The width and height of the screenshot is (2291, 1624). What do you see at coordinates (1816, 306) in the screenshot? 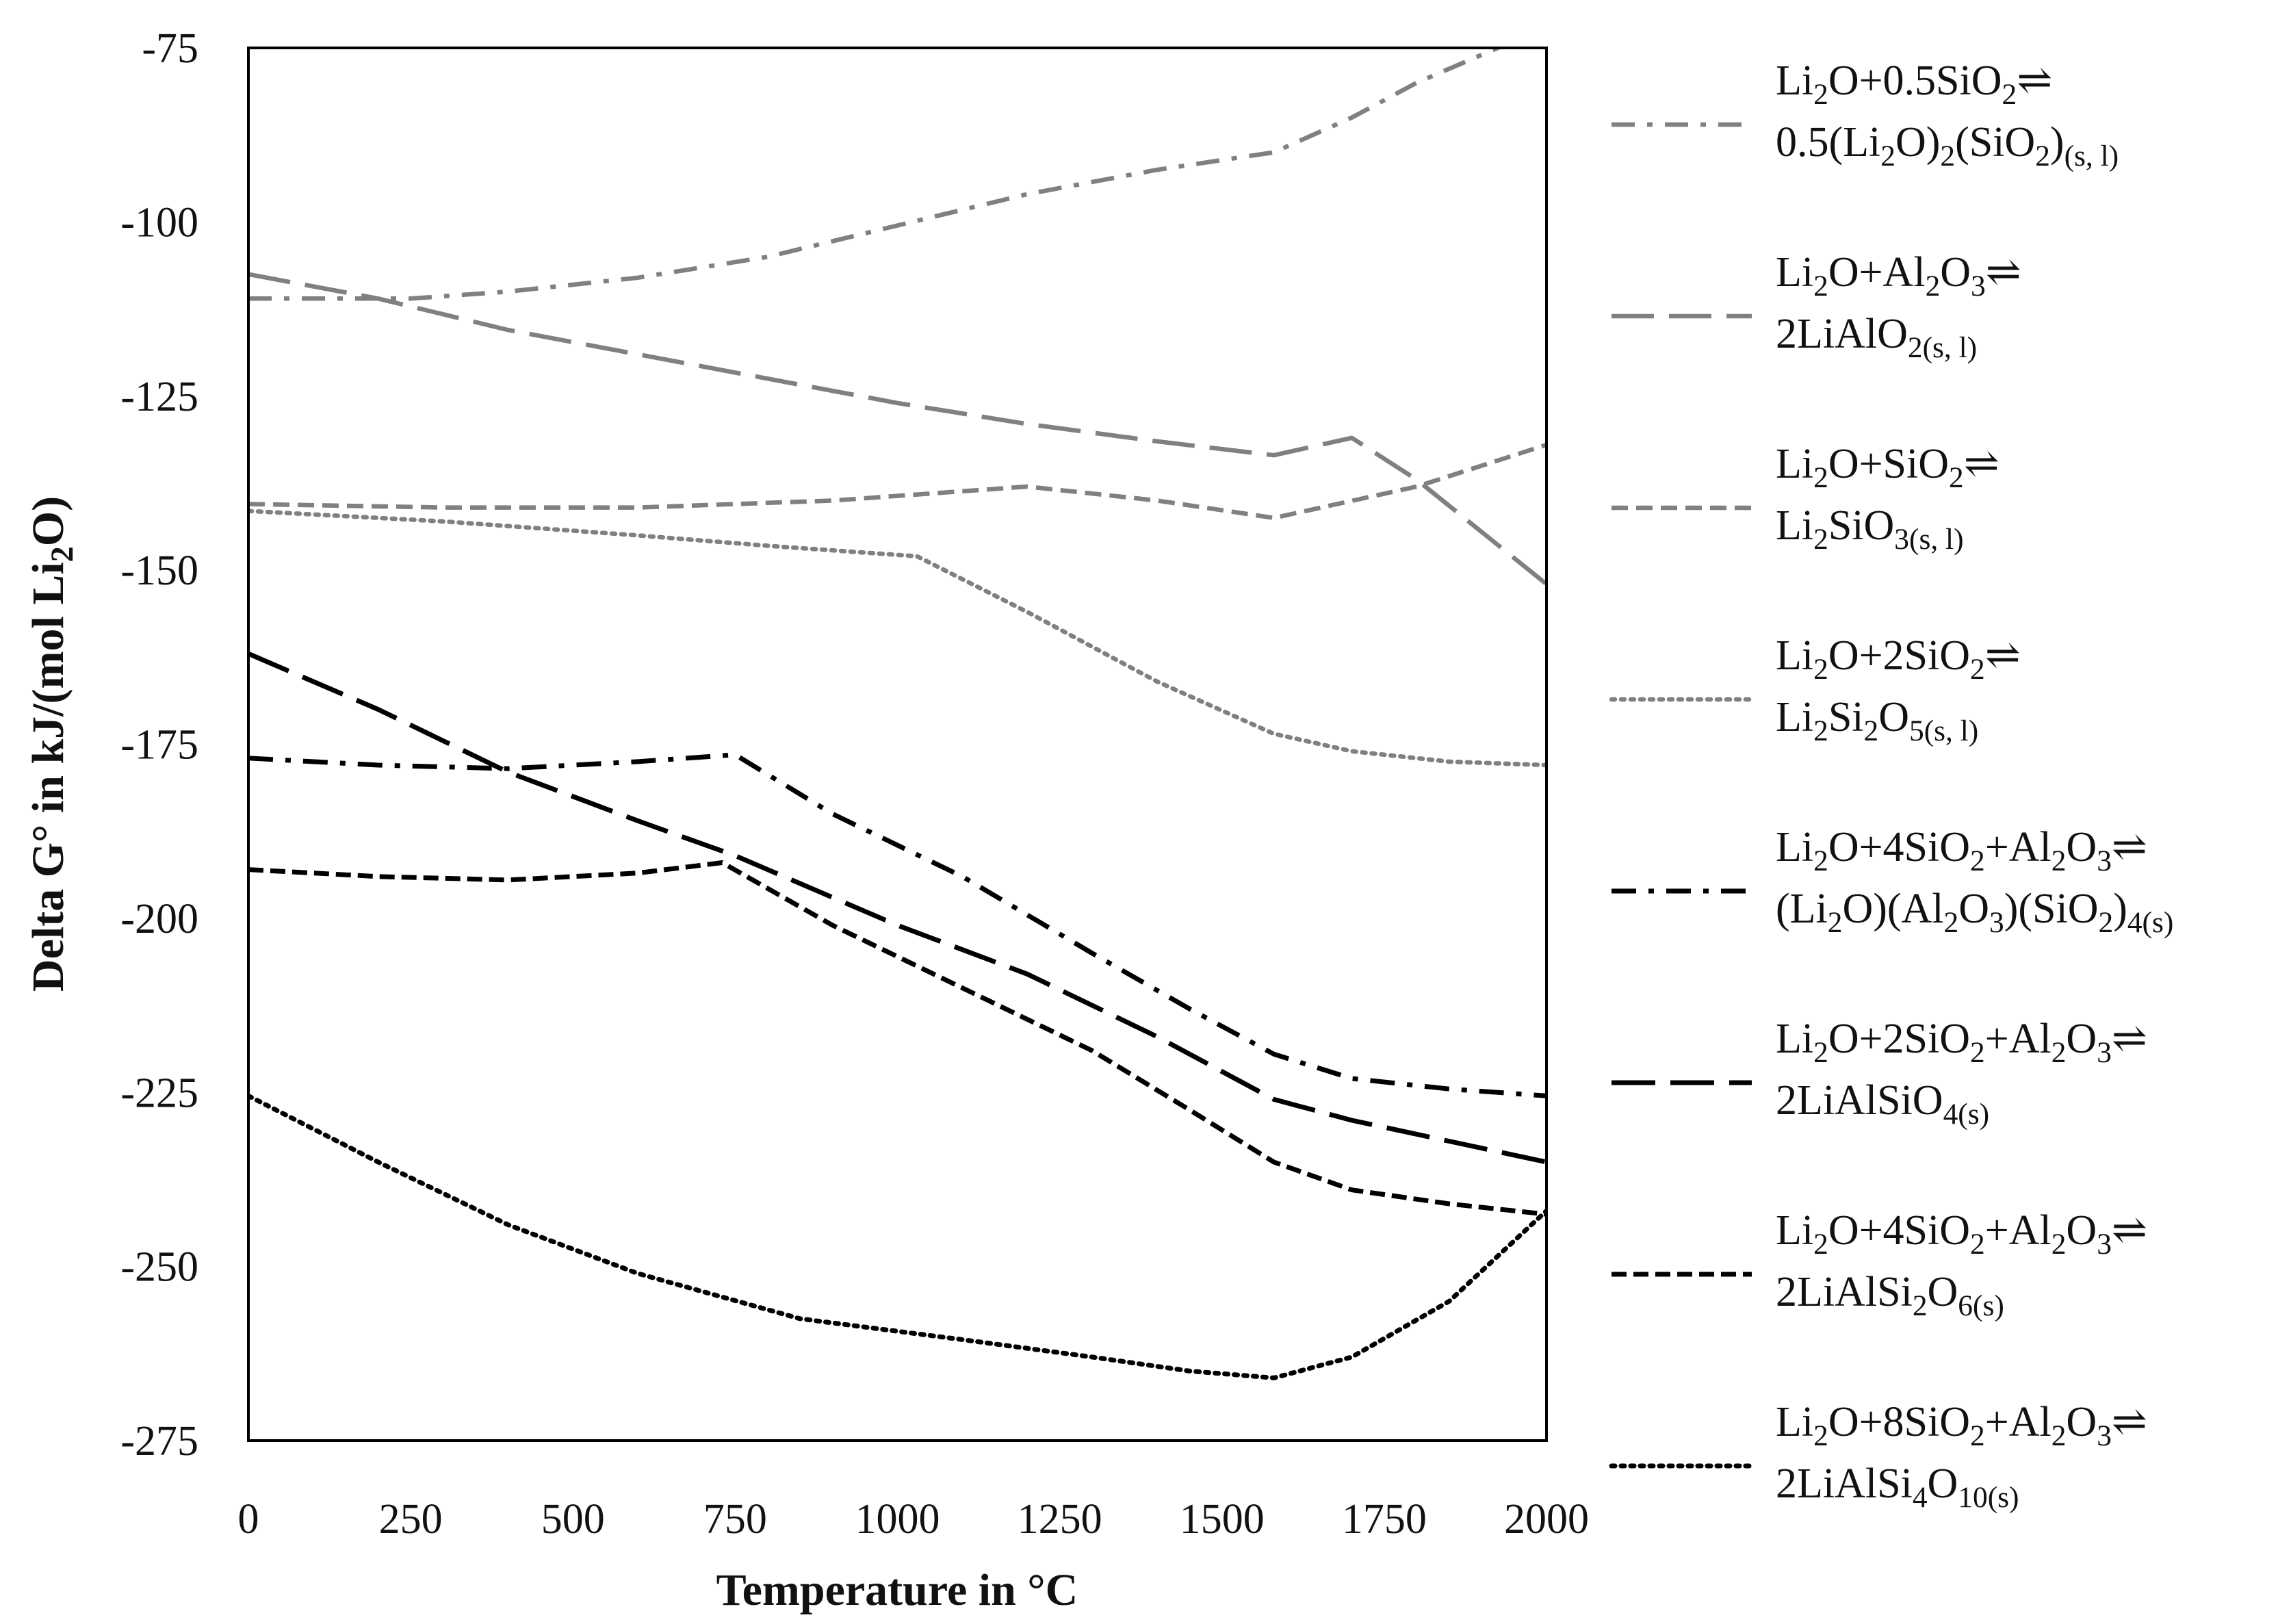
I see `legend-item-2: Li2O+Al2O3⇌ 2LiAlO2(s, l)` at bounding box center [1816, 306].